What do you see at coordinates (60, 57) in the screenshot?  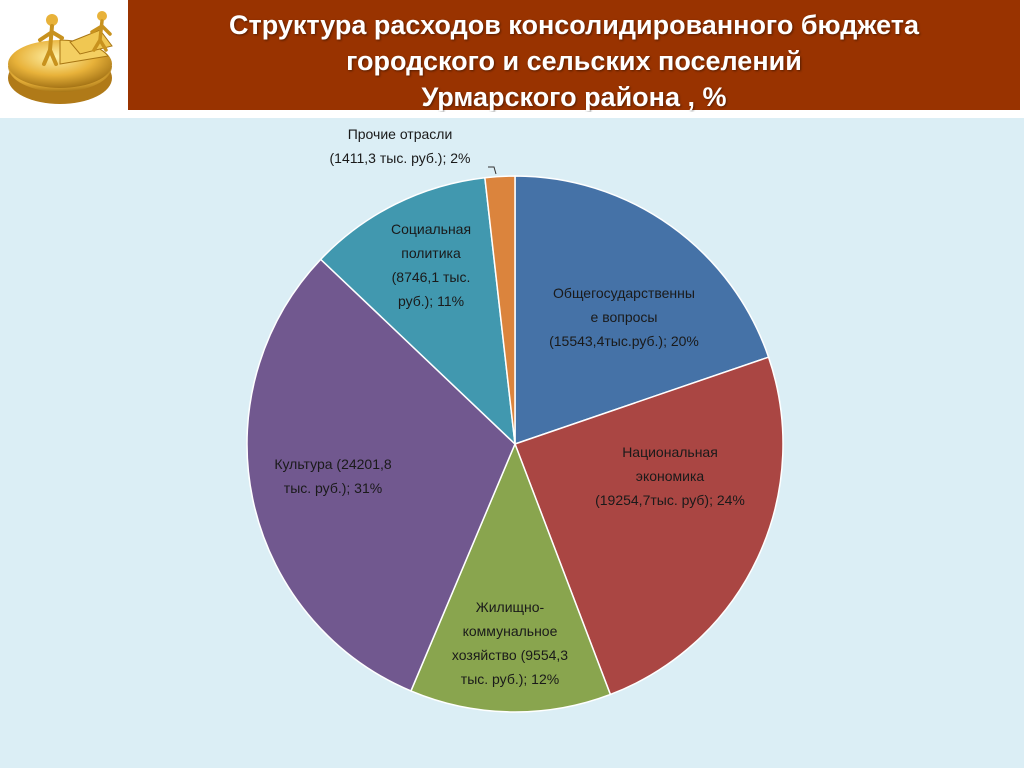 I see `gold-pie-chart-figures-icon` at bounding box center [60, 57].